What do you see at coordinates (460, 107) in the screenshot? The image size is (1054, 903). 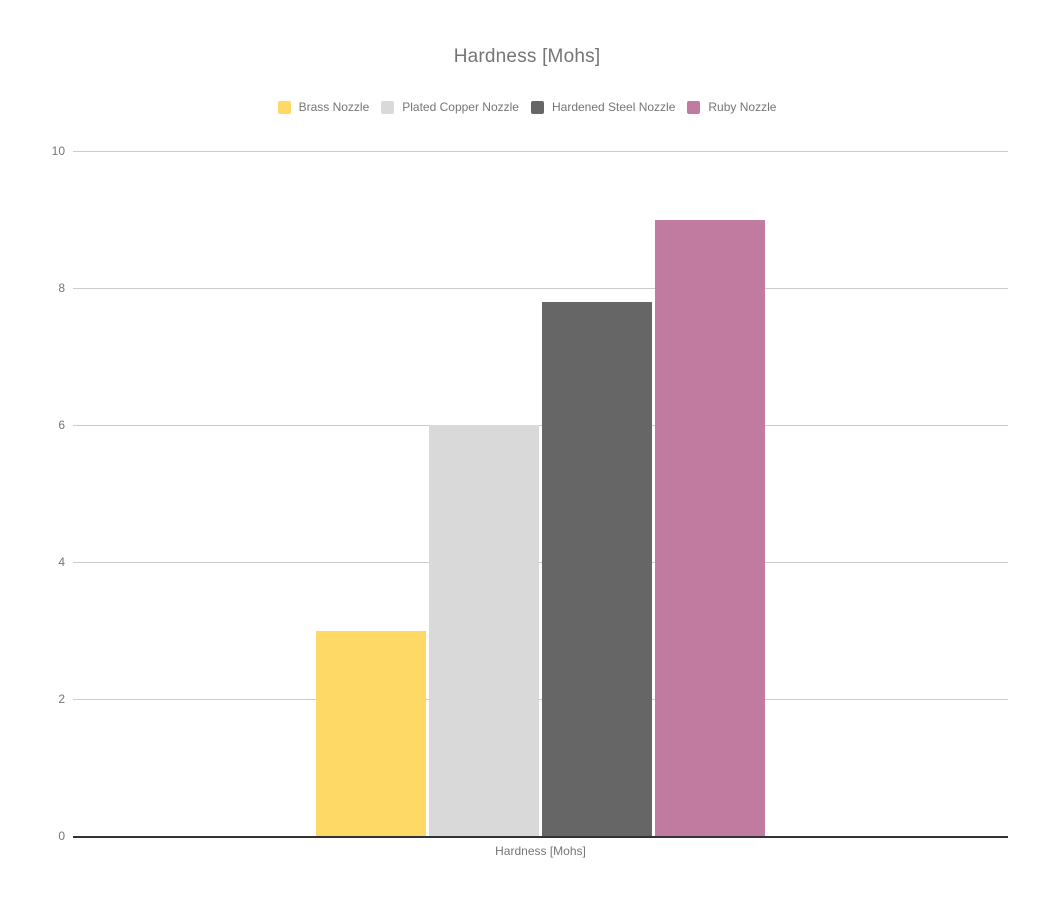 I see `legend-label: Plated Copper Nozzle` at bounding box center [460, 107].